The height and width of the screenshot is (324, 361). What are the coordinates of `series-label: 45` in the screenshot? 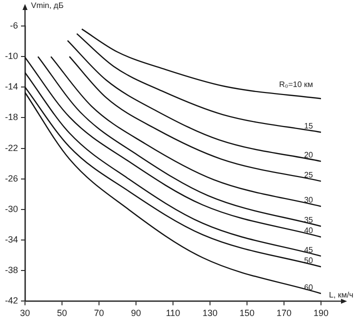 It's located at (309, 249).